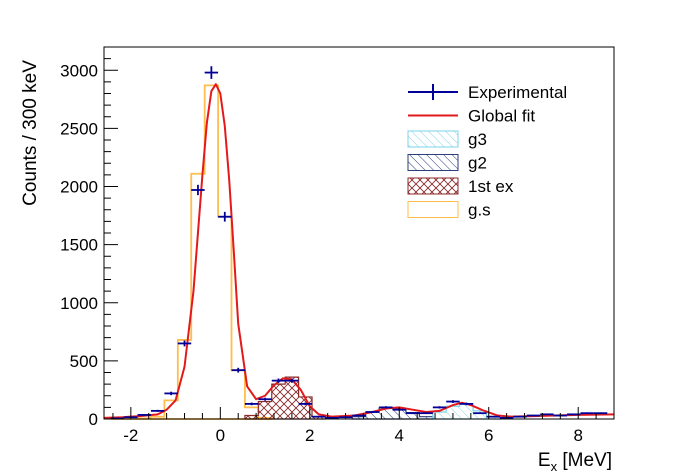  I want to click on x-tick-label: 0, so click(220, 435).